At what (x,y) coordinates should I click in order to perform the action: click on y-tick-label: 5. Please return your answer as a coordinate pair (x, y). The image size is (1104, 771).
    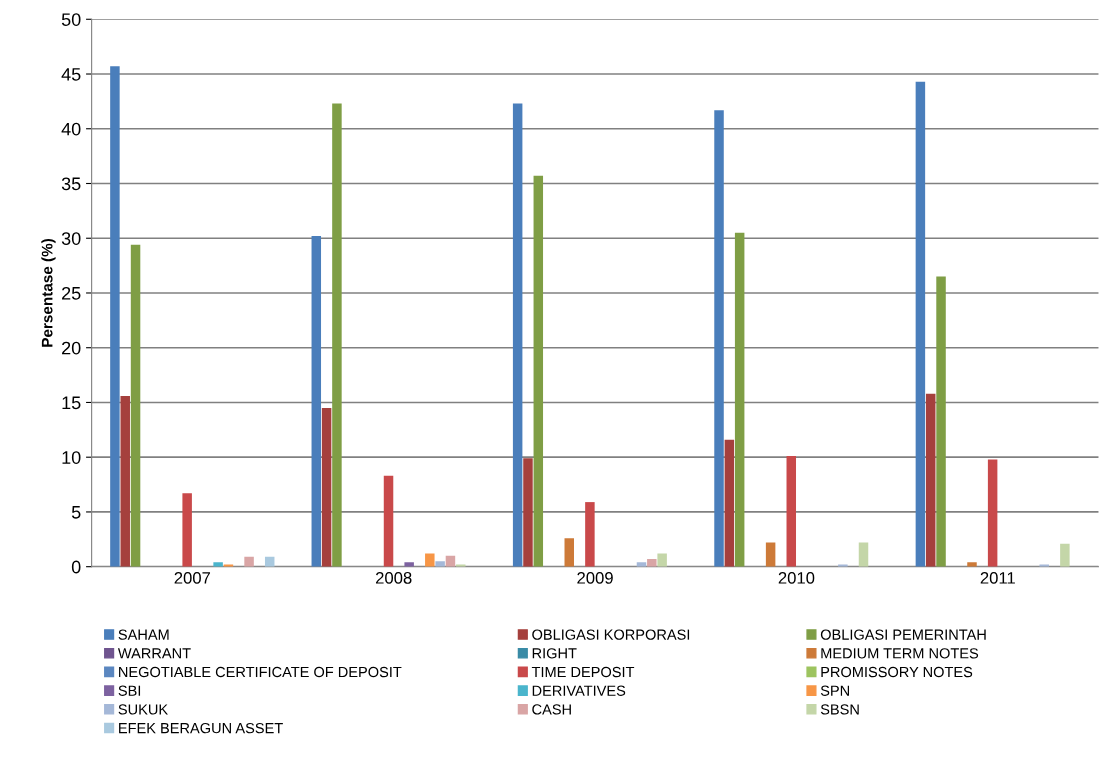
    Looking at the image, I should click on (76, 512).